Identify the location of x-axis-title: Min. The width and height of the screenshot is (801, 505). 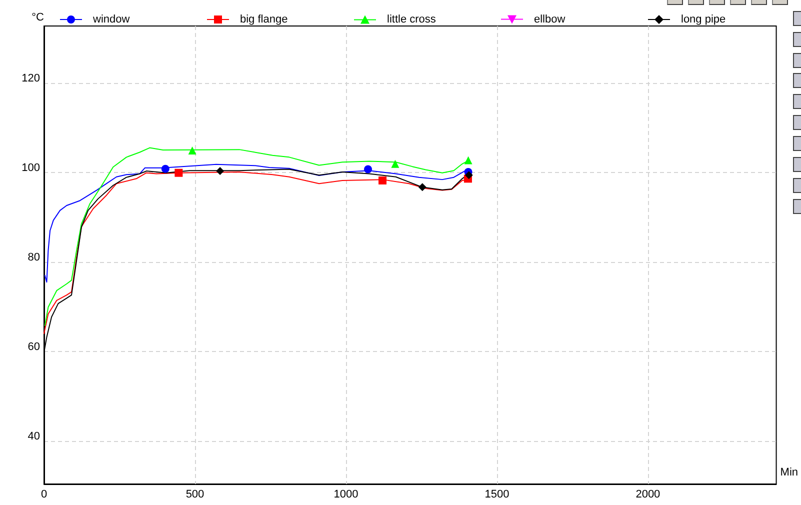
(789, 472).